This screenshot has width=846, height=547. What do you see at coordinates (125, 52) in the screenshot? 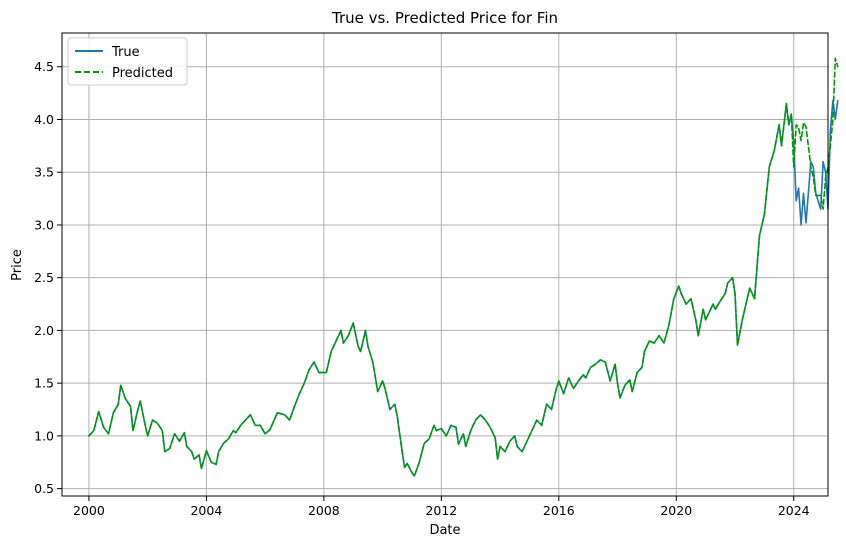
I see `legend-label-true: True` at bounding box center [125, 52].